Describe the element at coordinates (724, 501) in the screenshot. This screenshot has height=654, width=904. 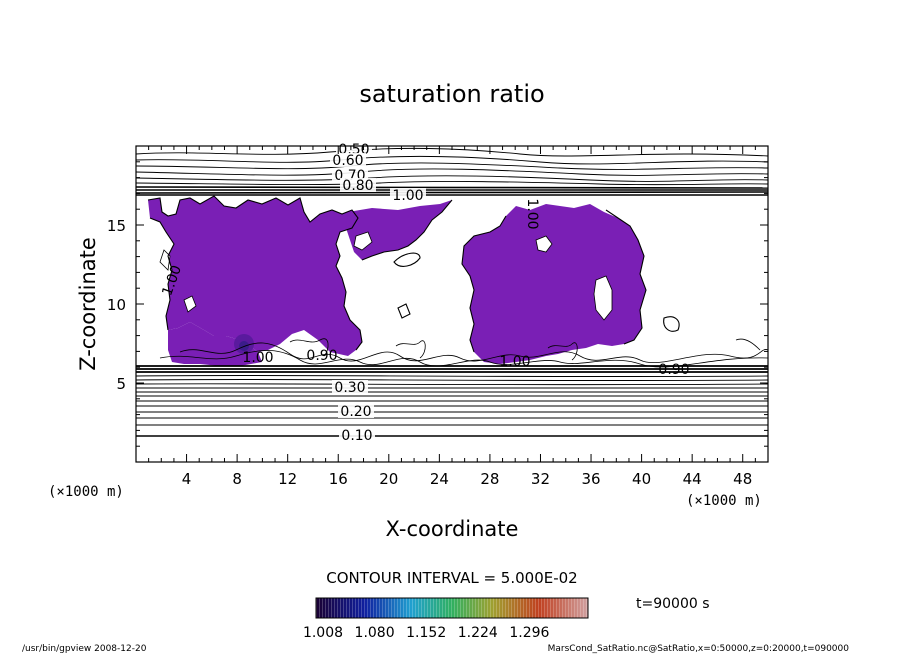
I see `x-unit-label-right: (×1000 m)` at that location.